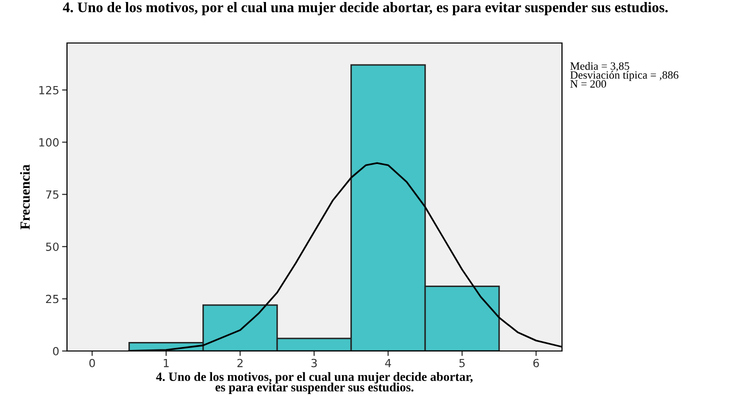 The image size is (731, 400). Describe the element at coordinates (536, 363) in the screenshot. I see `x-tick-label: 6` at that location.